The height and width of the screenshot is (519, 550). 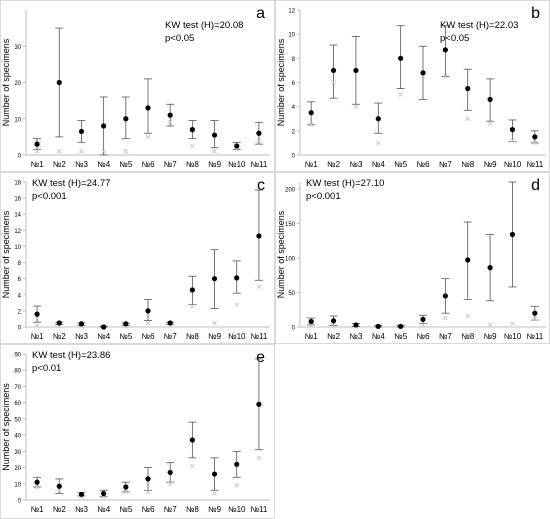 I want to click on panel-label: d, so click(x=535, y=185).